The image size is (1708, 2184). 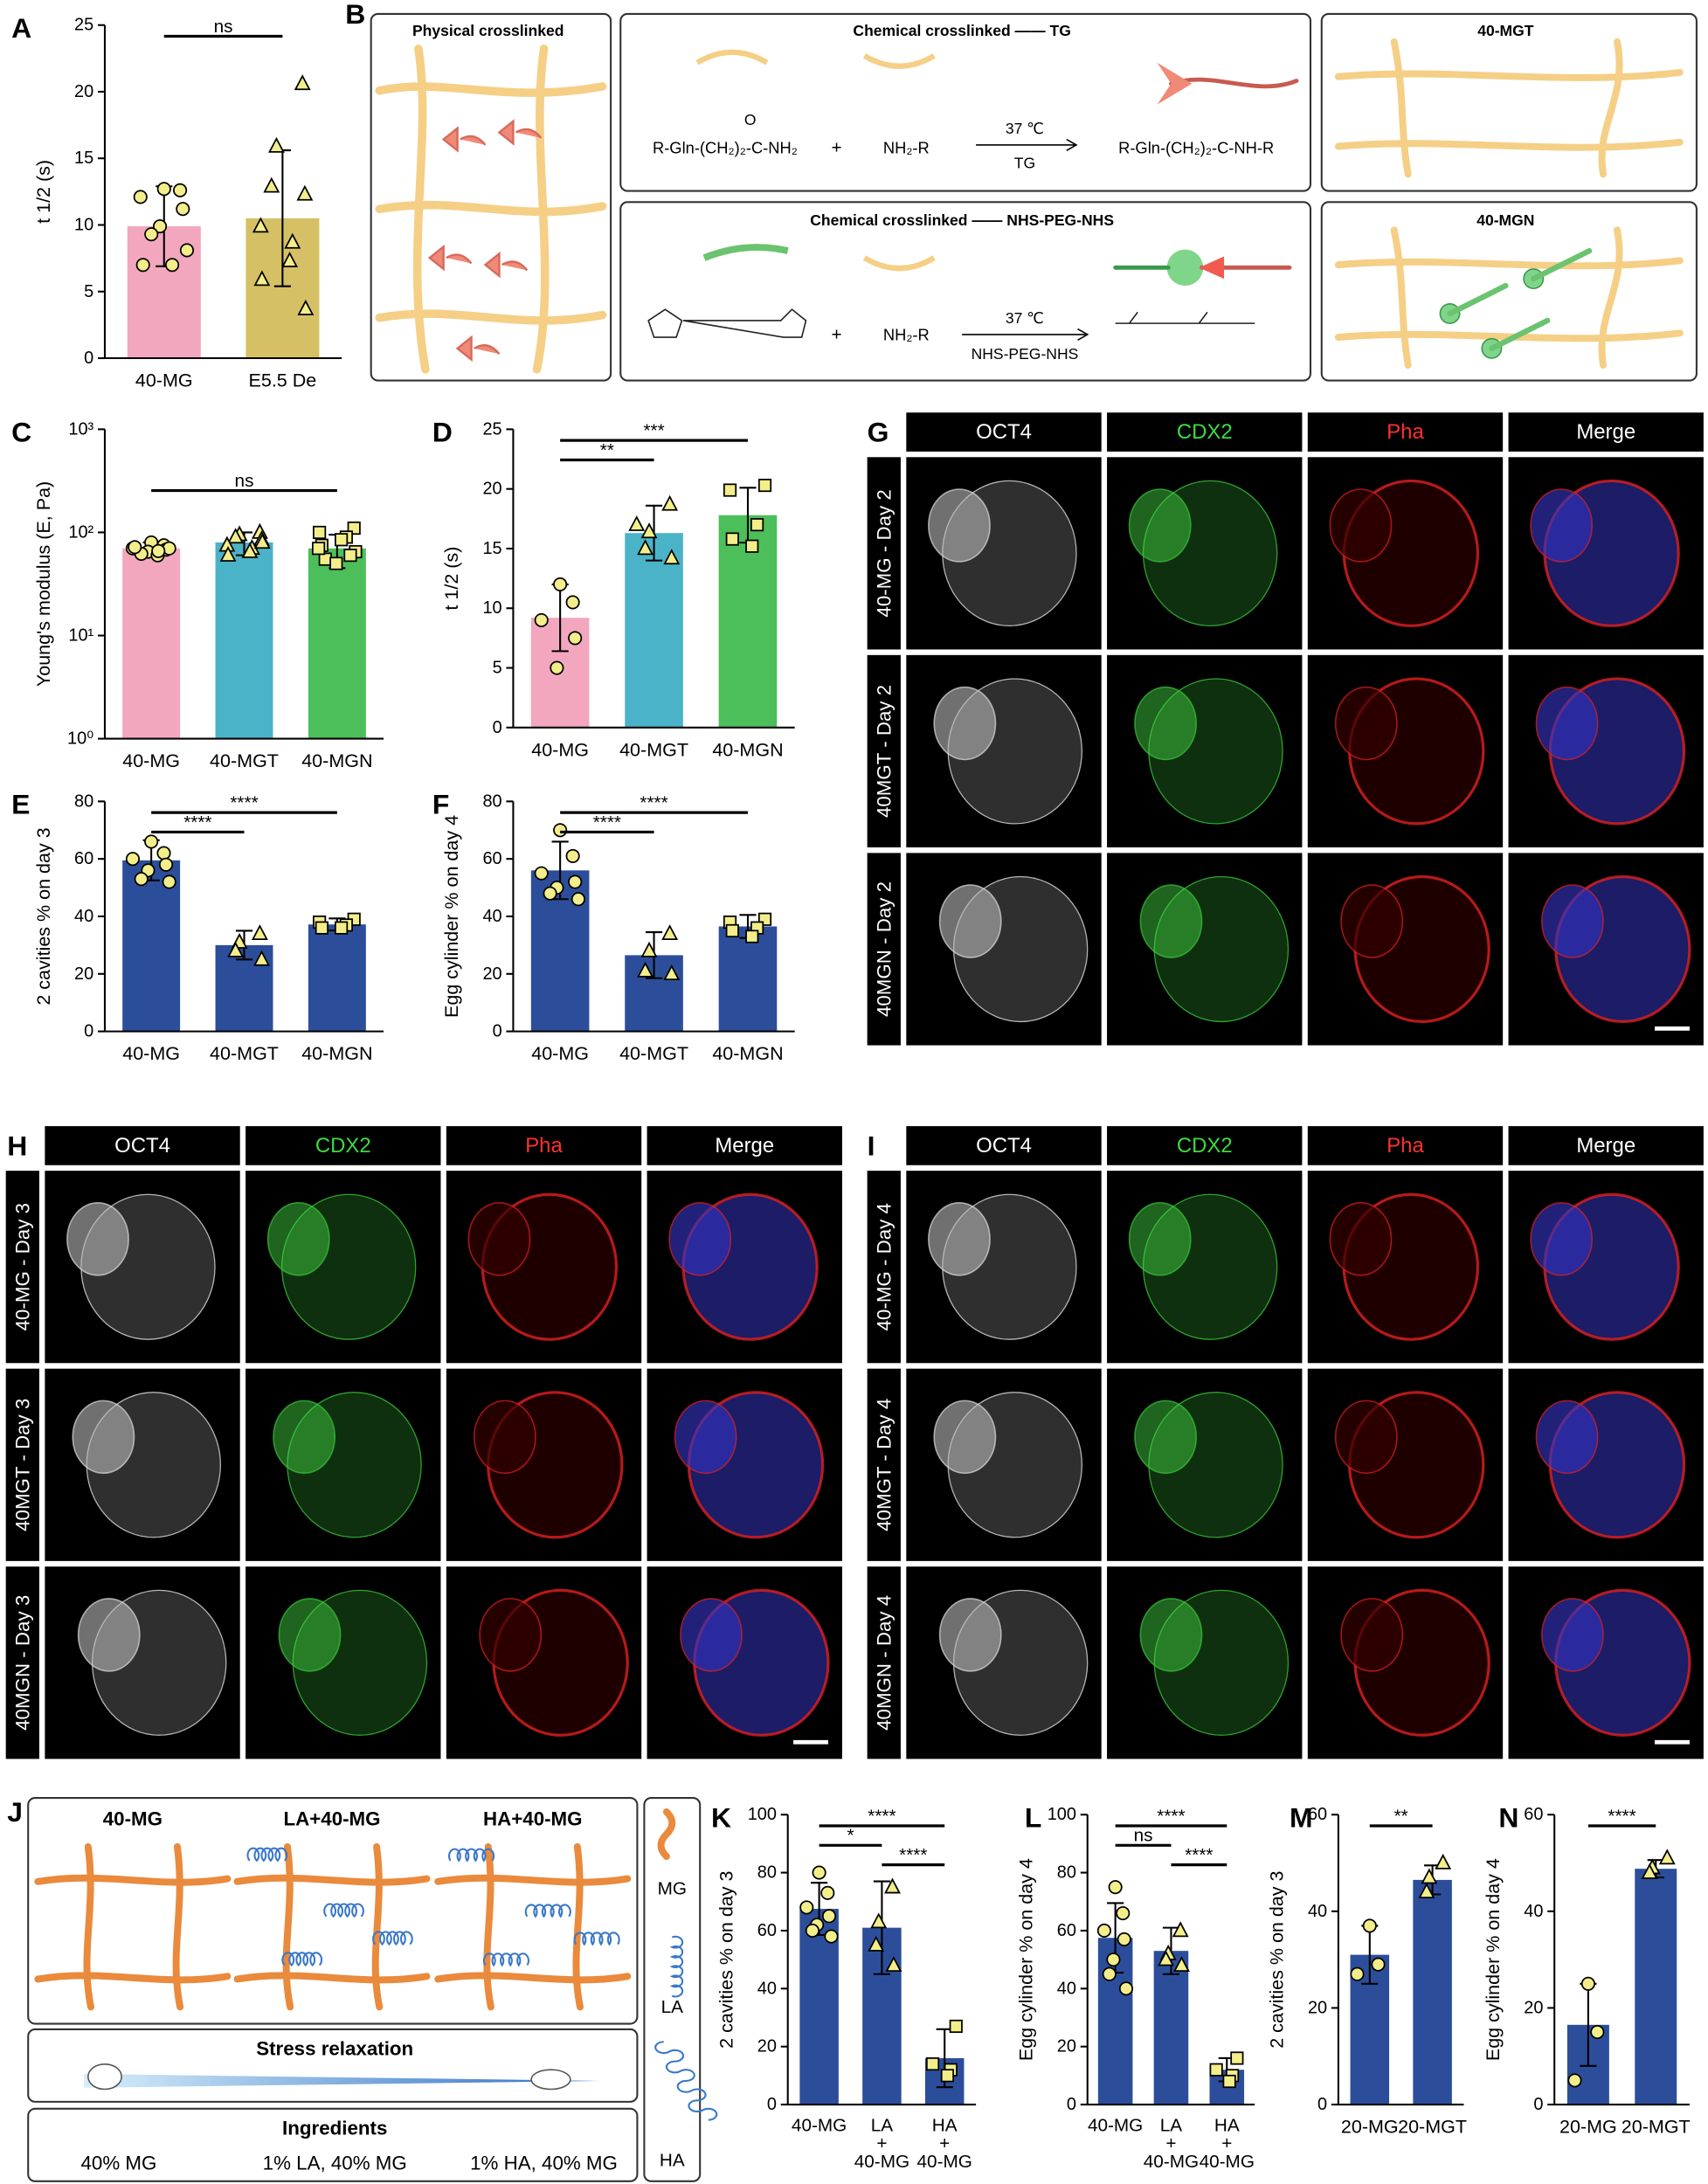 What do you see at coordinates (20, 804) in the screenshot?
I see `panel-letter: E` at bounding box center [20, 804].